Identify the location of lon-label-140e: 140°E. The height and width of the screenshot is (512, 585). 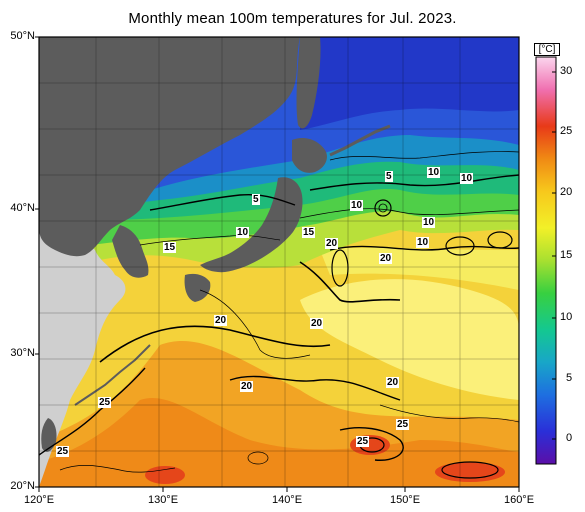
(287, 500).